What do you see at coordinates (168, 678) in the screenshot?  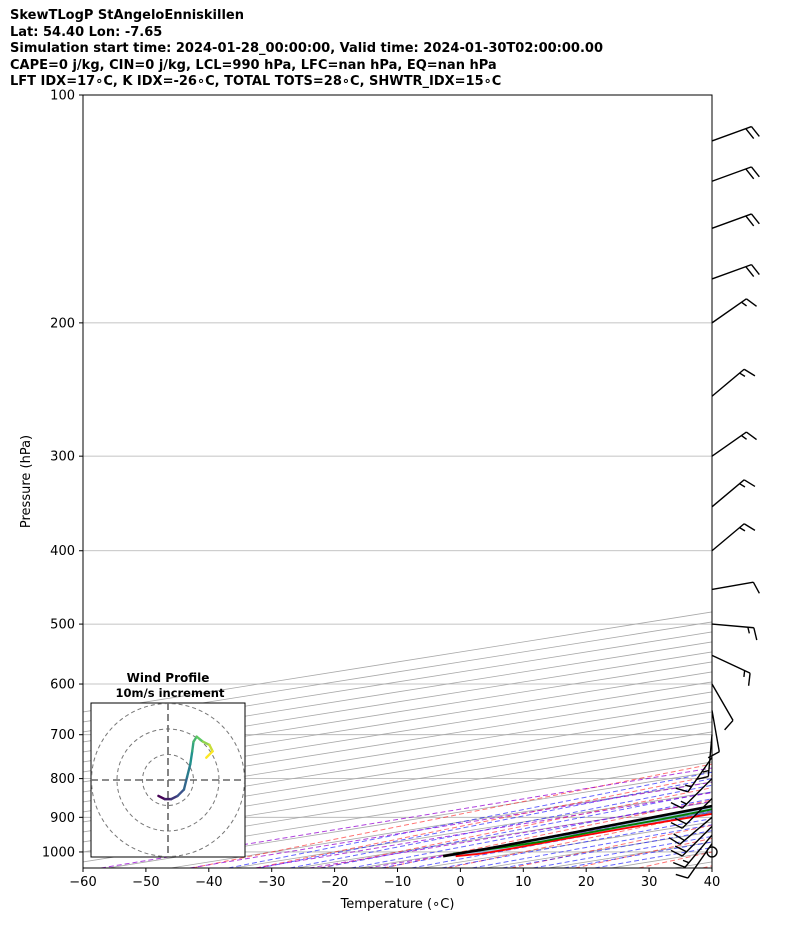 I see `hodograph-title: Wind Profile` at bounding box center [168, 678].